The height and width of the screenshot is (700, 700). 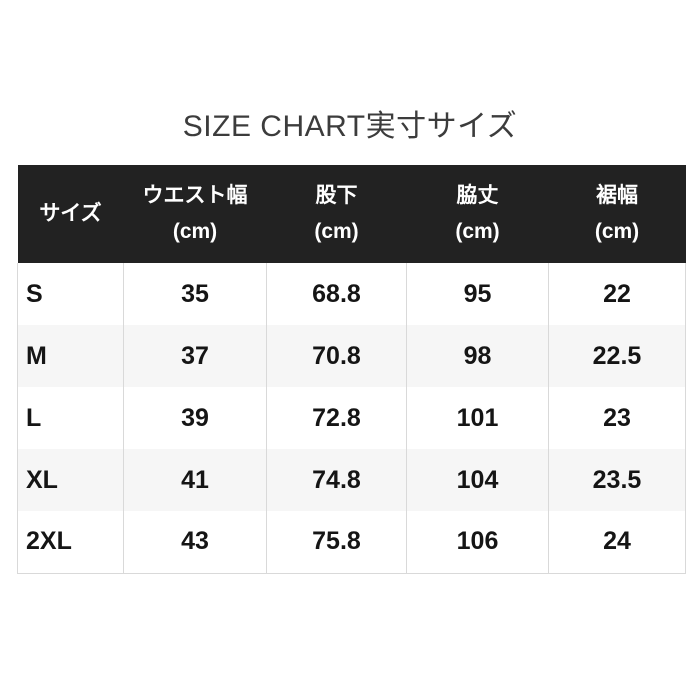 What do you see at coordinates (195, 418) in the screenshot?
I see `measurement-cell: 39` at bounding box center [195, 418].